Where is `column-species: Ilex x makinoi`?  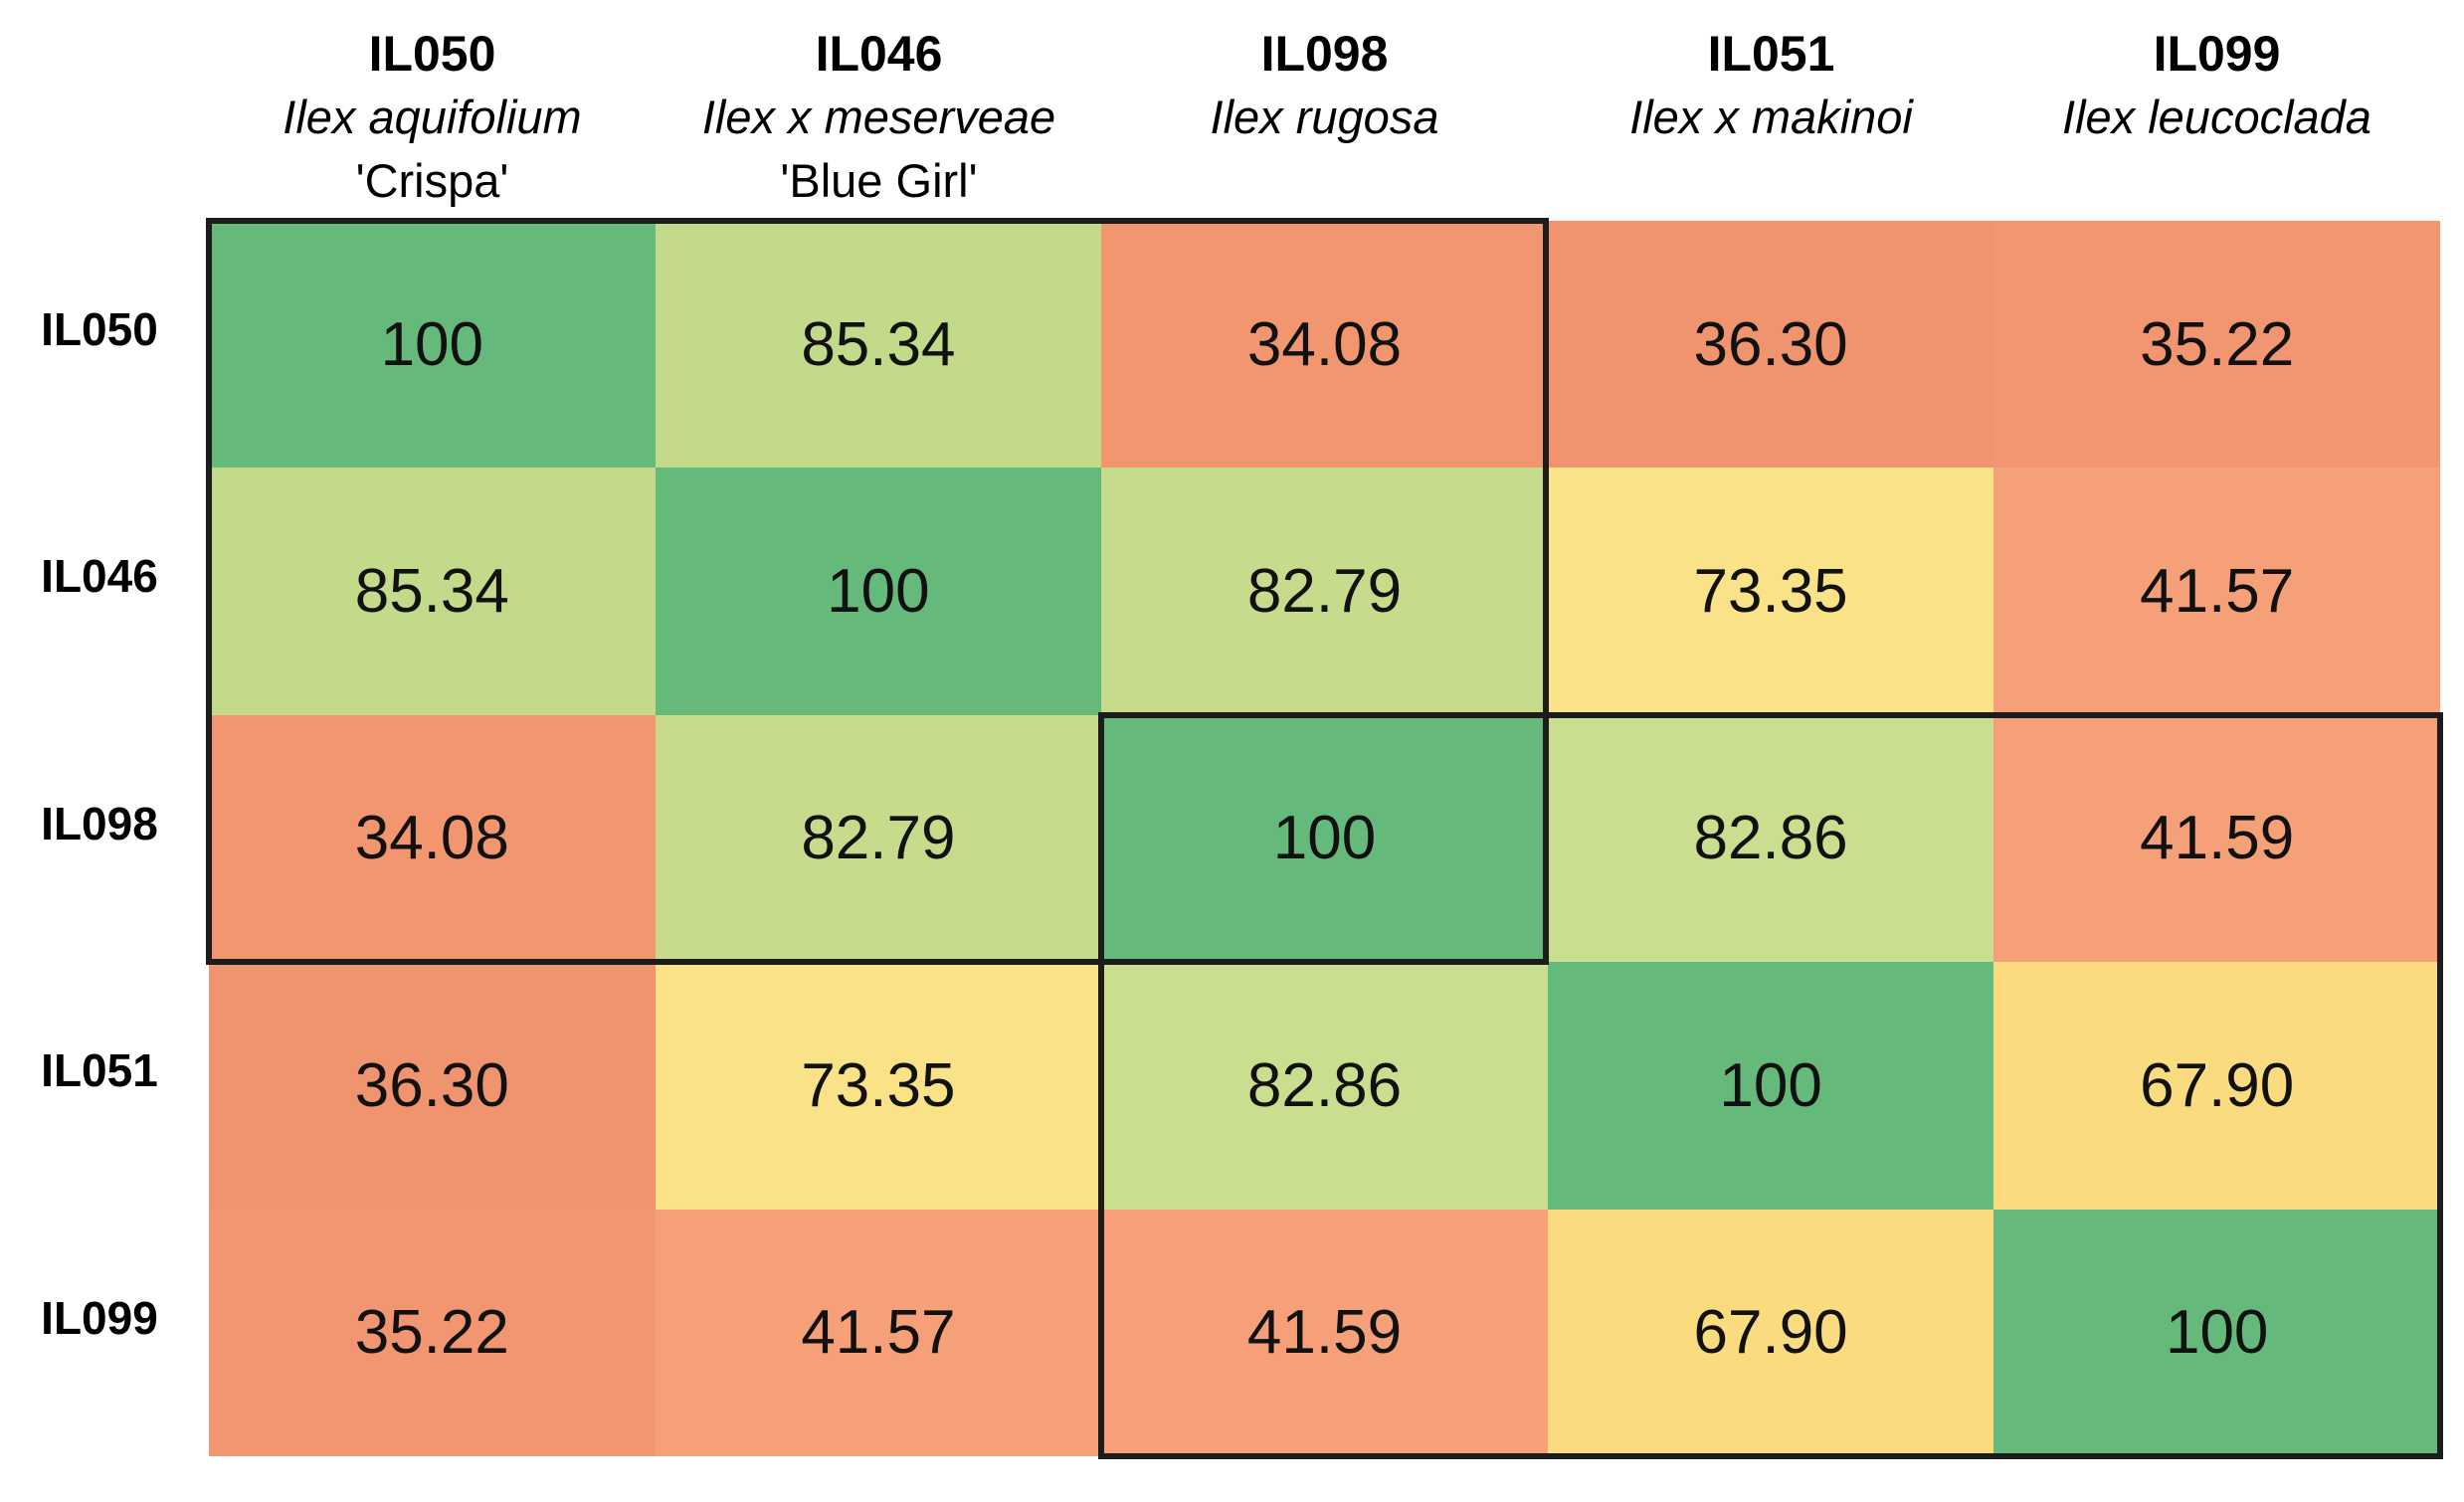 column-species: Ilex x makinoi is located at coordinates (1771, 117).